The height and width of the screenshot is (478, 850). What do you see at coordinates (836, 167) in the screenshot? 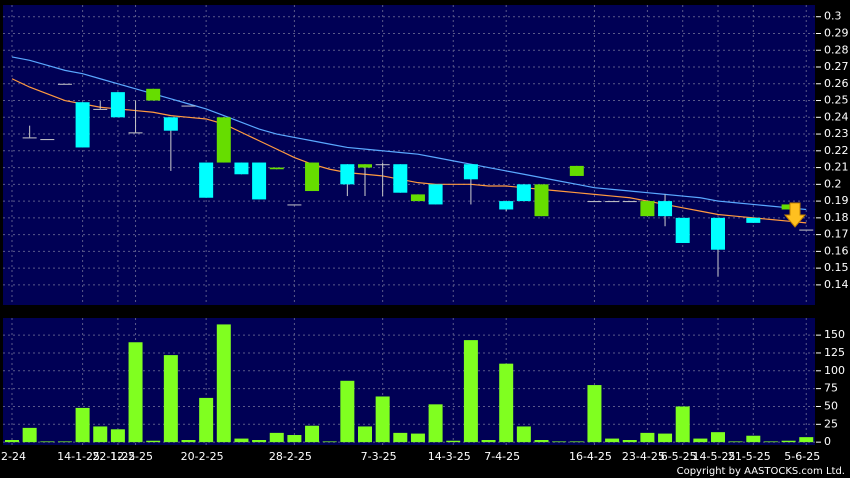
I see `y-tick-label: 0.21` at bounding box center [836, 167].